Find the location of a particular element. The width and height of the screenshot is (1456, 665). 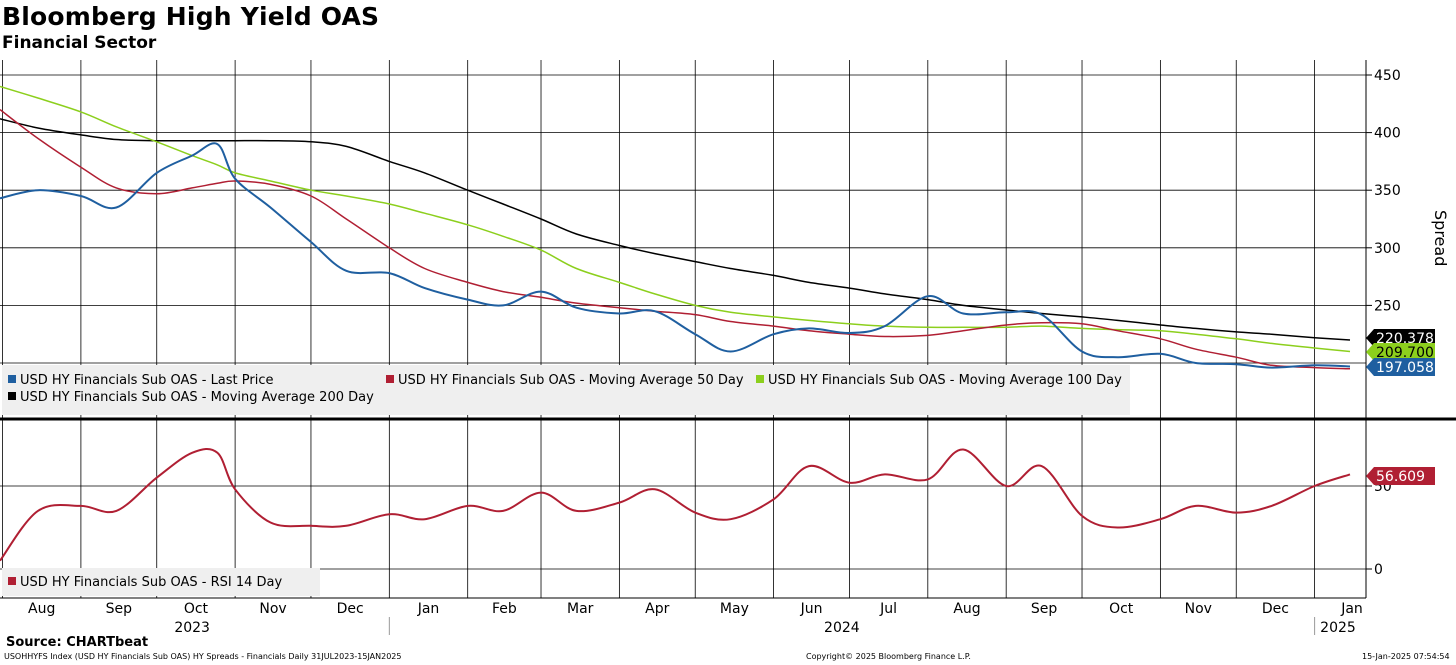

ma100-value-tag-box is located at coordinates (1400, 352).